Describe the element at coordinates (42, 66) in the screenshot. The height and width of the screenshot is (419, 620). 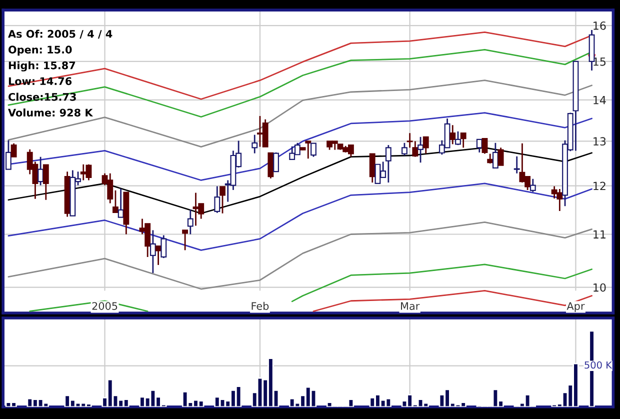
I see `annotation: High: 15.87` at that location.